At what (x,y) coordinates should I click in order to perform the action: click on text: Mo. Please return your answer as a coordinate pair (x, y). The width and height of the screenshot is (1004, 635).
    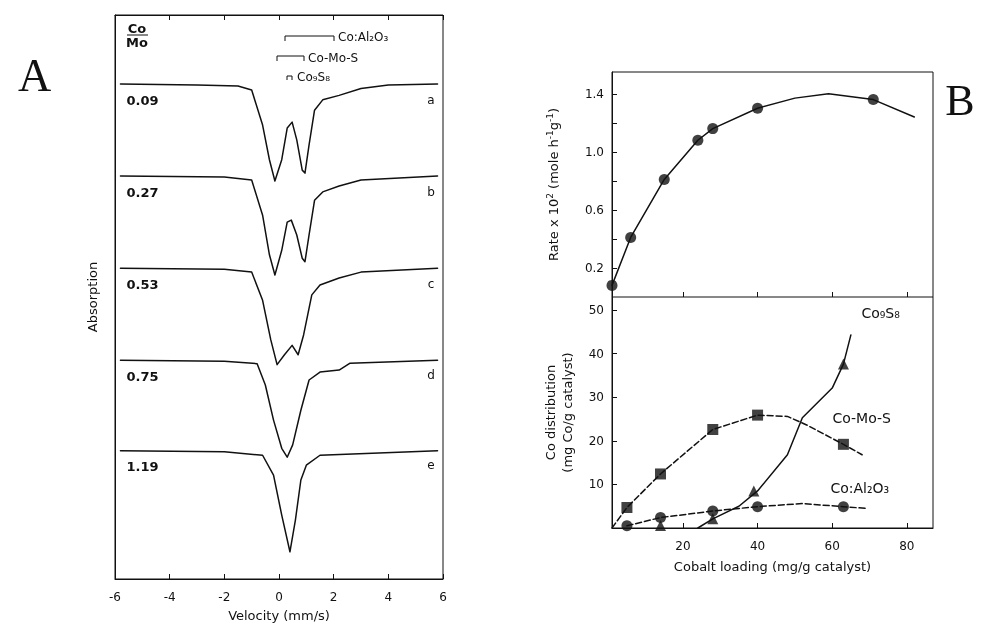
    Looking at the image, I should click on (137, 42).